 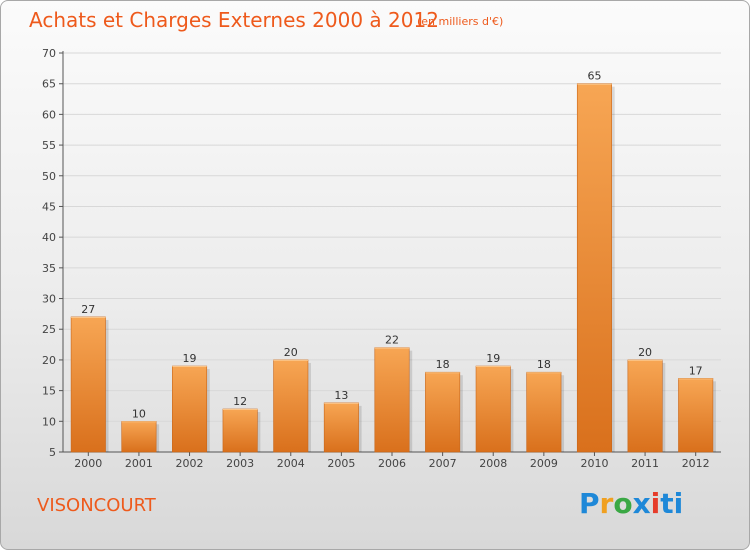 I want to click on y-tick-label: 5, so click(x=52, y=452).